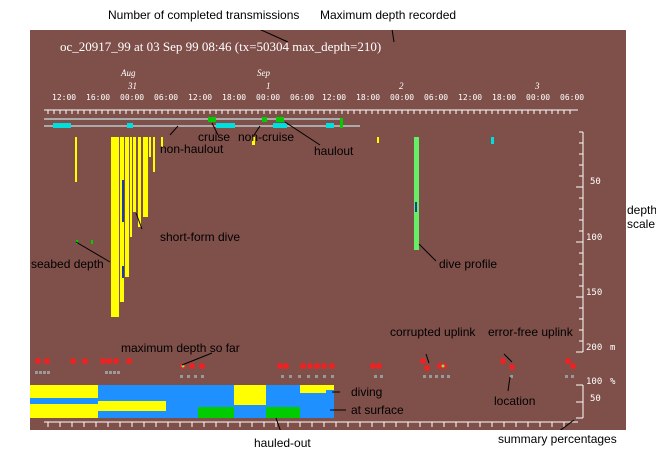 This screenshot has width=656, height=460. Describe the element at coordinates (594, 293) in the screenshot. I see `depth-scale-label: 150` at that location.